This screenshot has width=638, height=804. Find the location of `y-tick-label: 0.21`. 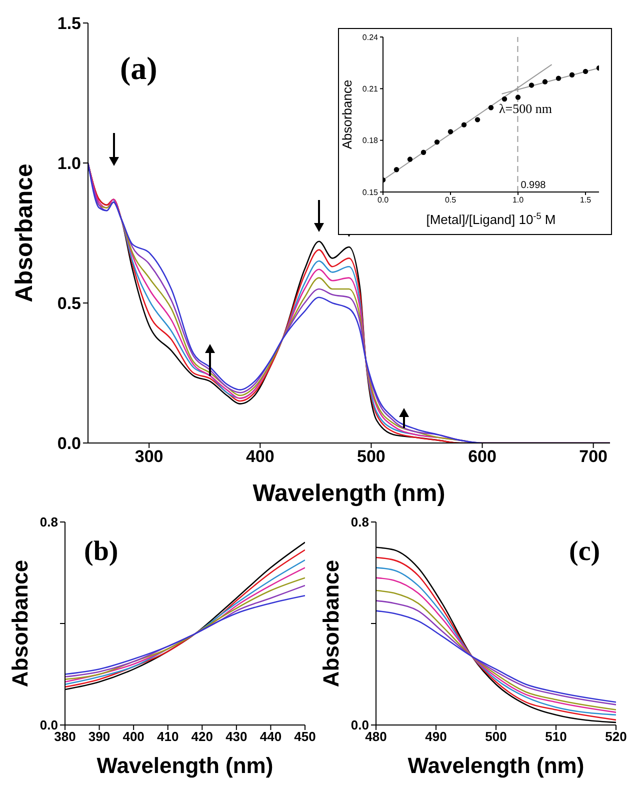

y-tick-label: 0.21 is located at coordinates (370, 89).